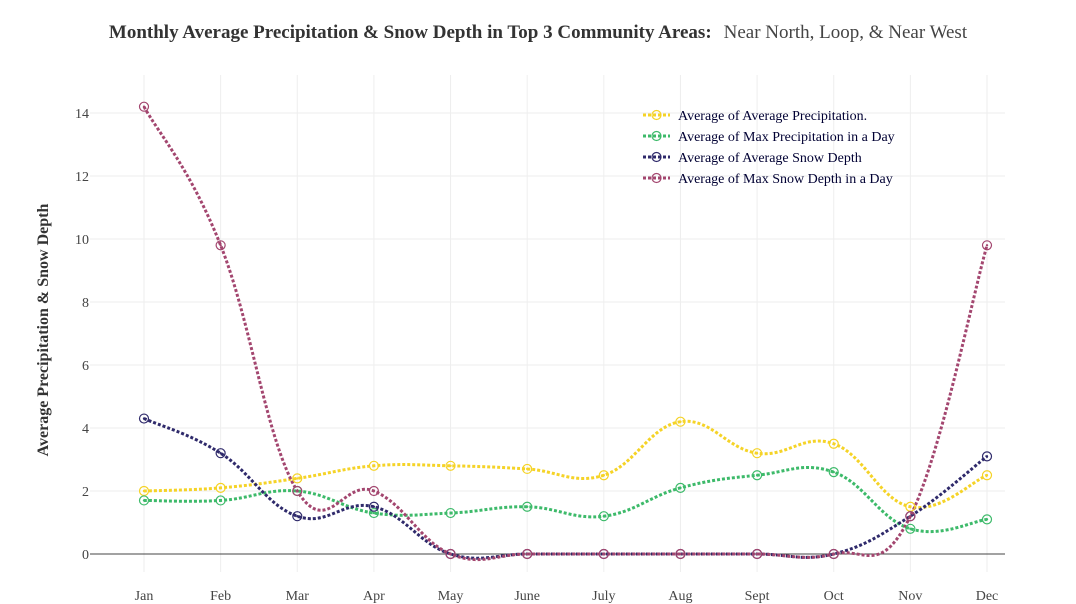 The height and width of the screenshot is (604, 1076). What do you see at coordinates (567, 596) in the screenshot?
I see `x-axis-ticks: Jan Feb Mar Apr May June July Aug Sept Oct Nov Dec` at bounding box center [567, 596].